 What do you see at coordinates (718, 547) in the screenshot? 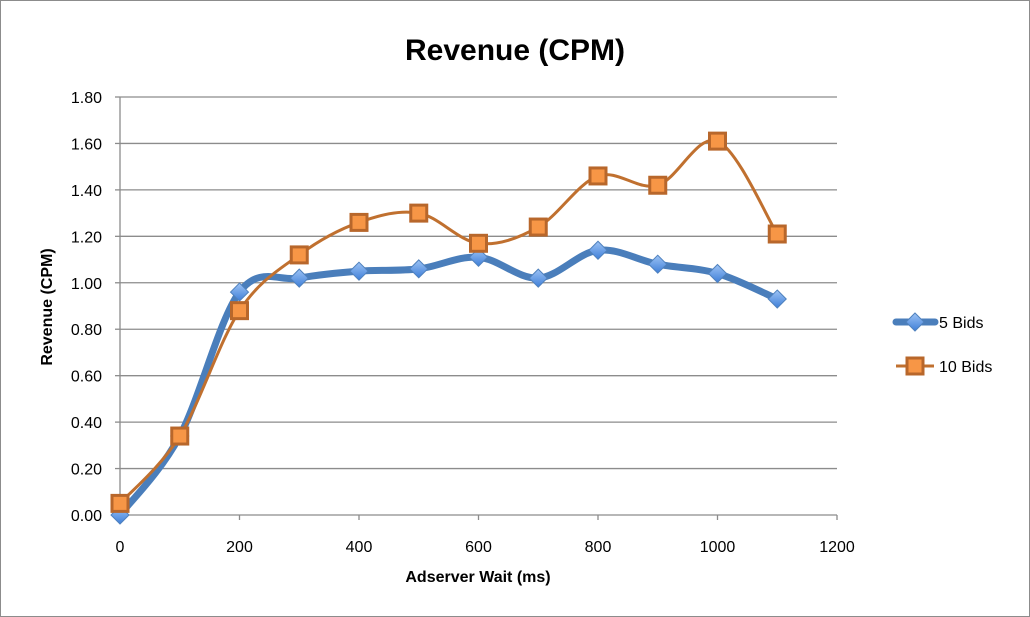
I see `x-tick-label: 1000` at bounding box center [718, 547].